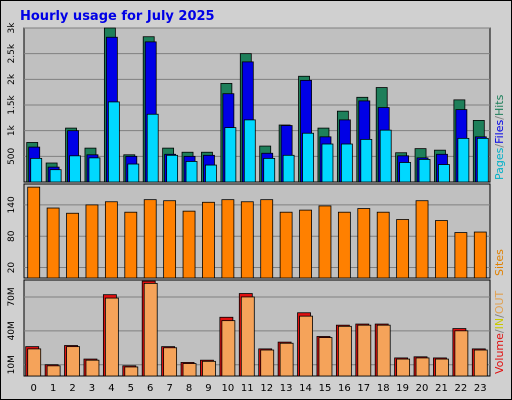  Describe the element at coordinates (305, 388) in the screenshot. I see `x-axis-hour-label: 14` at that location.